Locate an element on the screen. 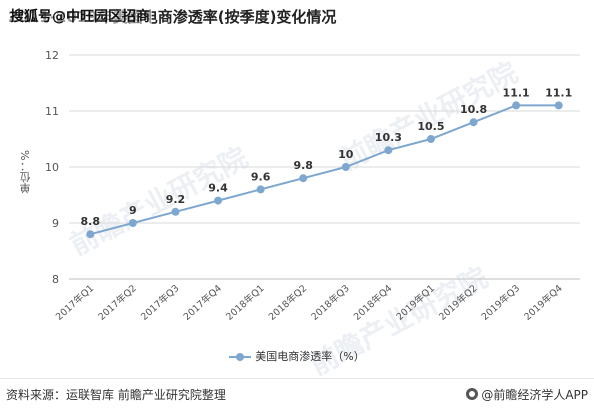 The height and width of the screenshot is (412, 594). credit-text: @前瞻经济学人APP is located at coordinates (527, 394).